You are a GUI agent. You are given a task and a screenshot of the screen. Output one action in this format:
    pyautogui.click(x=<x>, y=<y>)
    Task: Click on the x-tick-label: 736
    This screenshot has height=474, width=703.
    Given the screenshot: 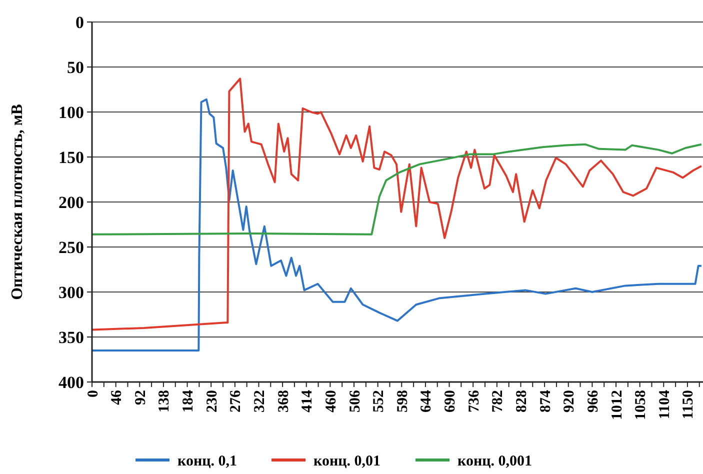 What is the action you would take?
    pyautogui.click(x=474, y=401)
    